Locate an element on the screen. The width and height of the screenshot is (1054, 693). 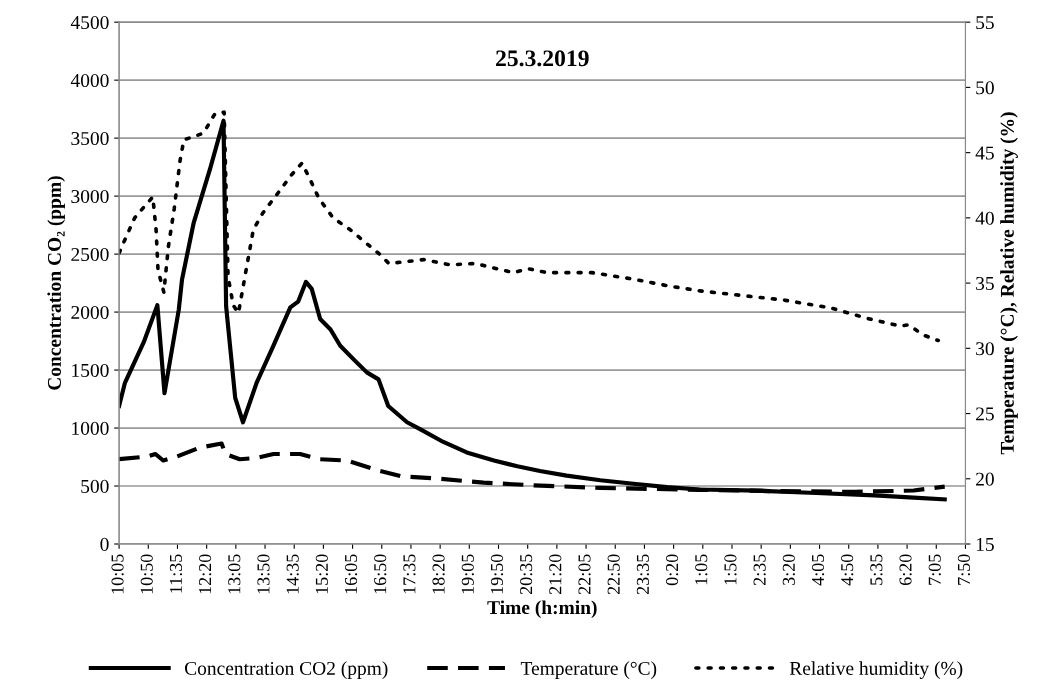
x-tick-label: 11:35 is located at coordinates (176, 573).